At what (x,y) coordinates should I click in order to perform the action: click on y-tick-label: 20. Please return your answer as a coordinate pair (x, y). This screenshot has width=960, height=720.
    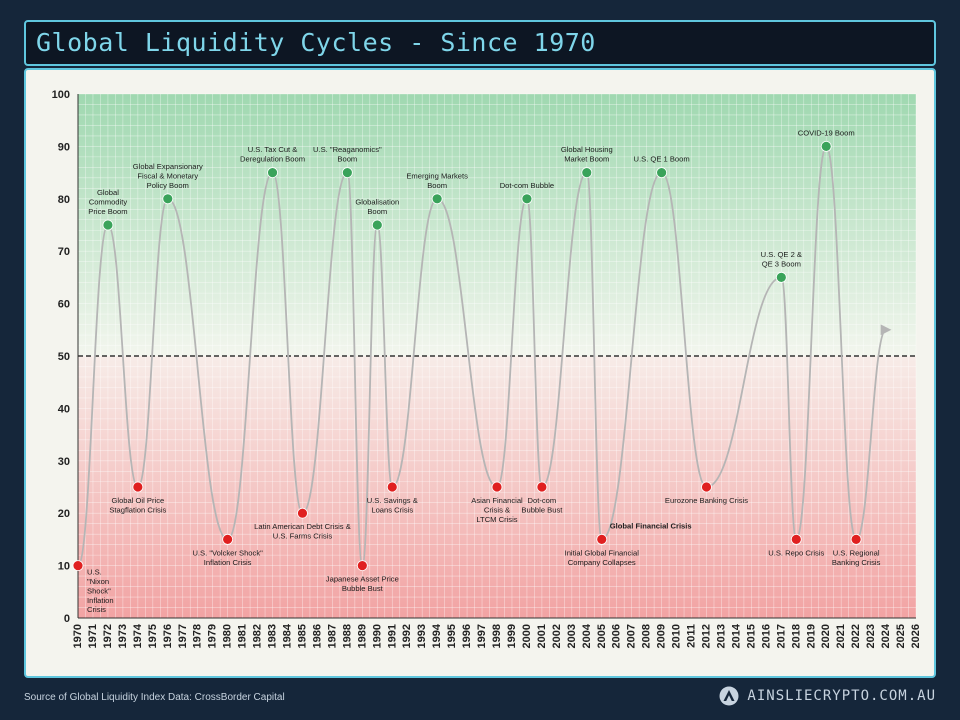
    Looking at the image, I should click on (64, 514).